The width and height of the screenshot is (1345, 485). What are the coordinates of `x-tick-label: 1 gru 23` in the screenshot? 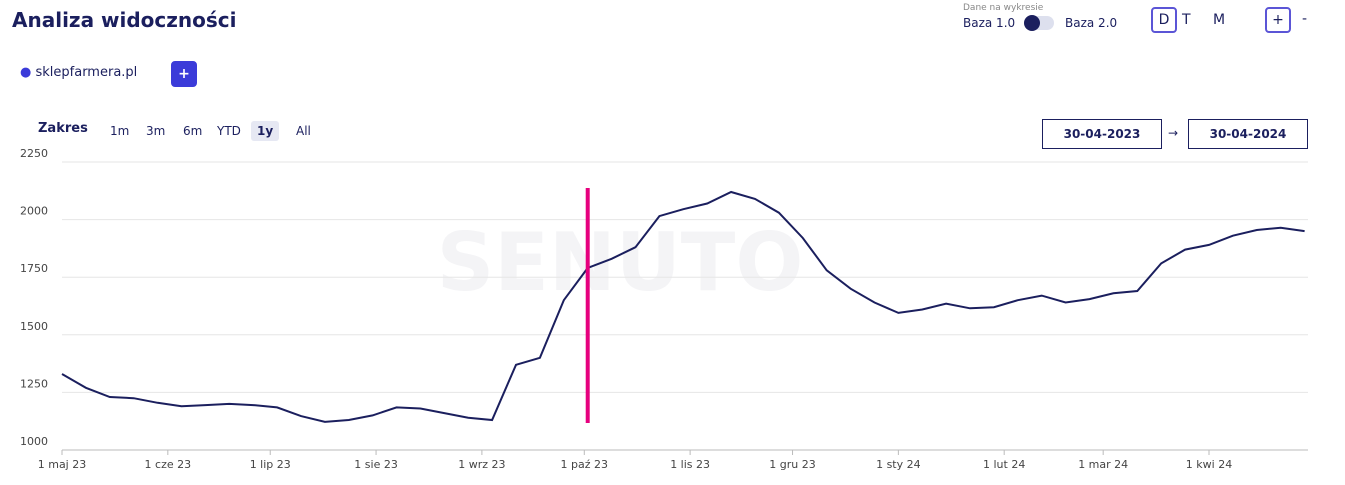 It's located at (792, 464).